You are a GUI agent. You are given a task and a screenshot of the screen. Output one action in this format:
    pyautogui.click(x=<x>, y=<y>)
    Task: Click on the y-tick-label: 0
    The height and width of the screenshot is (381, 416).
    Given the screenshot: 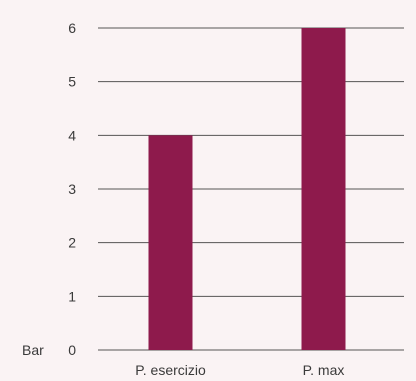 What is the action you would take?
    pyautogui.click(x=72, y=350)
    